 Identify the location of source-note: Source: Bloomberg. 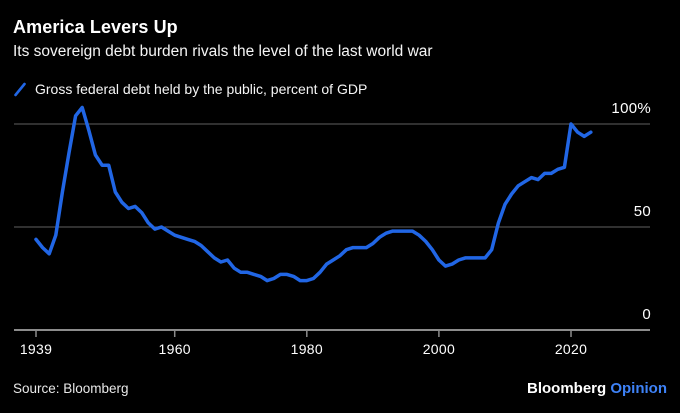
(71, 388).